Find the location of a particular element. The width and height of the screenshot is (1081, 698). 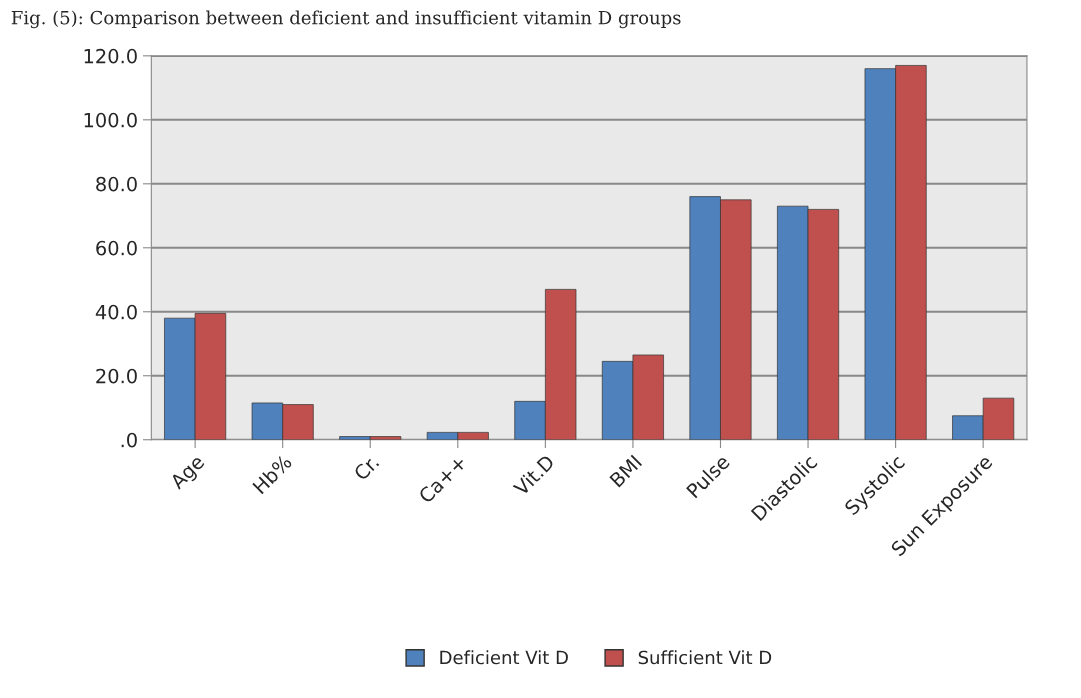

y-tick-label: 60.0 is located at coordinates (116, 248).